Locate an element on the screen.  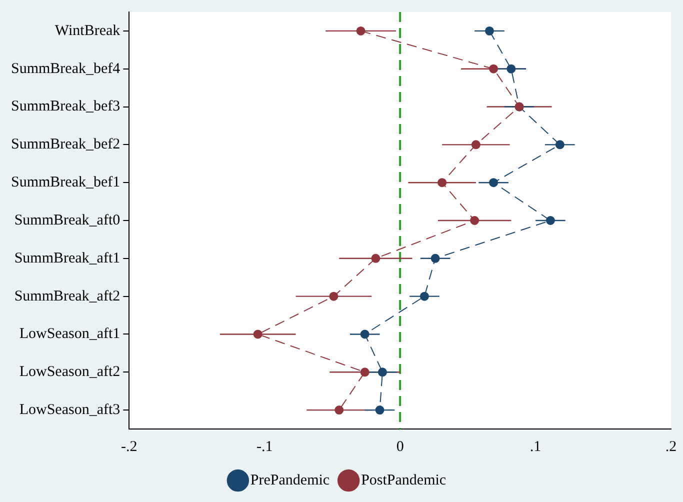
y-tick-label: WintBreak is located at coordinates (87, 30).